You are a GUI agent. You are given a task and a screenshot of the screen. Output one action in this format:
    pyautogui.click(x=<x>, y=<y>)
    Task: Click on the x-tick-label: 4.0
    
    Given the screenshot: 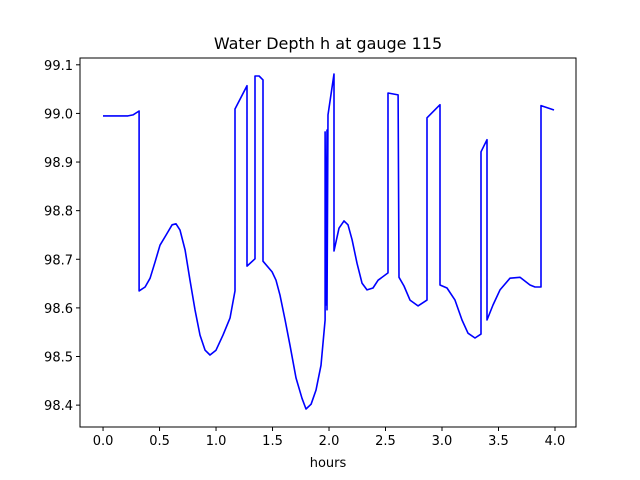 What is the action you would take?
    pyautogui.click(x=555, y=441)
    